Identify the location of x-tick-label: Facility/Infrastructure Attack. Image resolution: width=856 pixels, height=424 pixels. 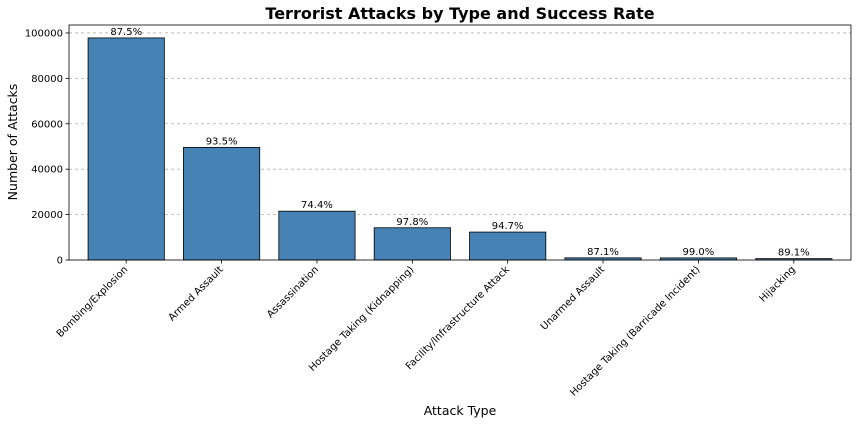
(458, 318).